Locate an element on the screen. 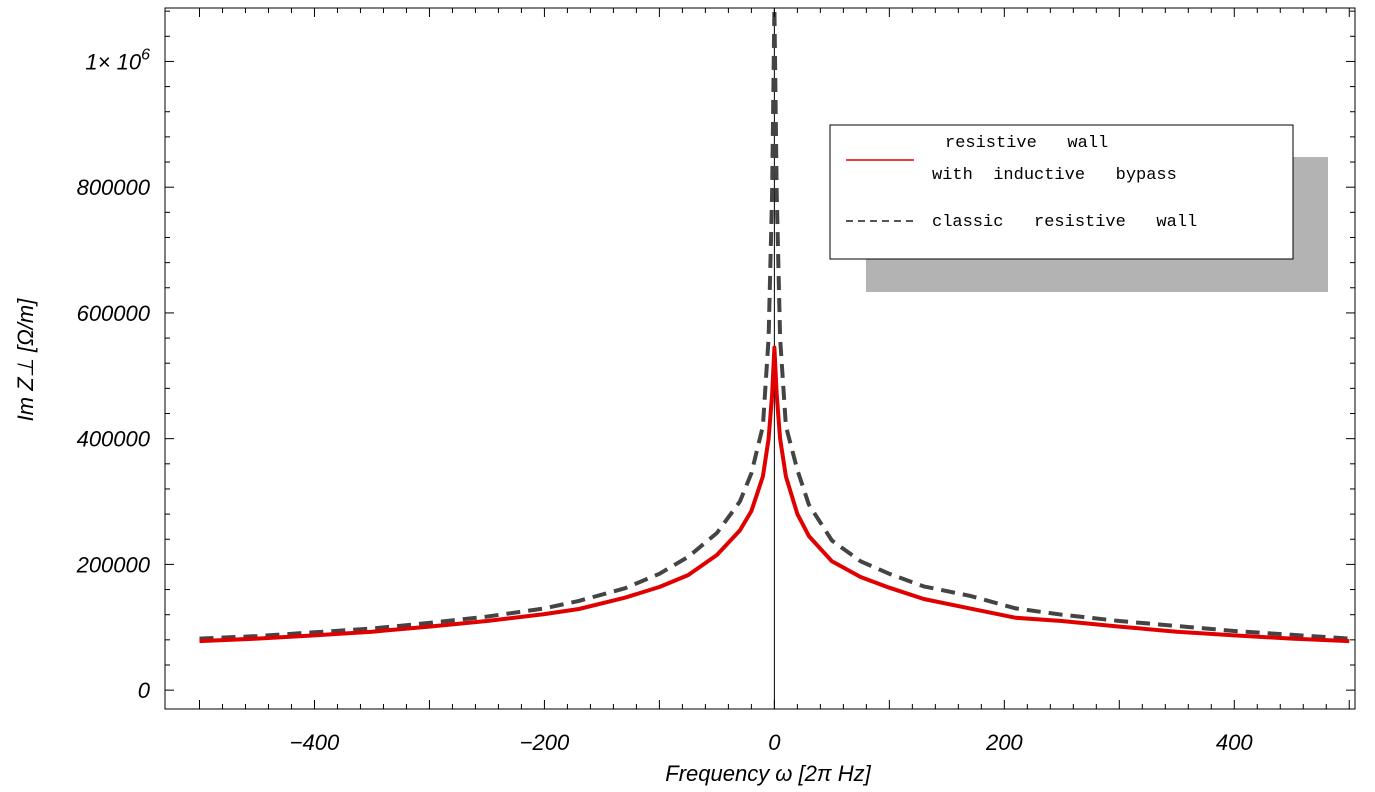 This screenshot has height=792, width=1375. x-tick-label: 0 is located at coordinates (774, 742).